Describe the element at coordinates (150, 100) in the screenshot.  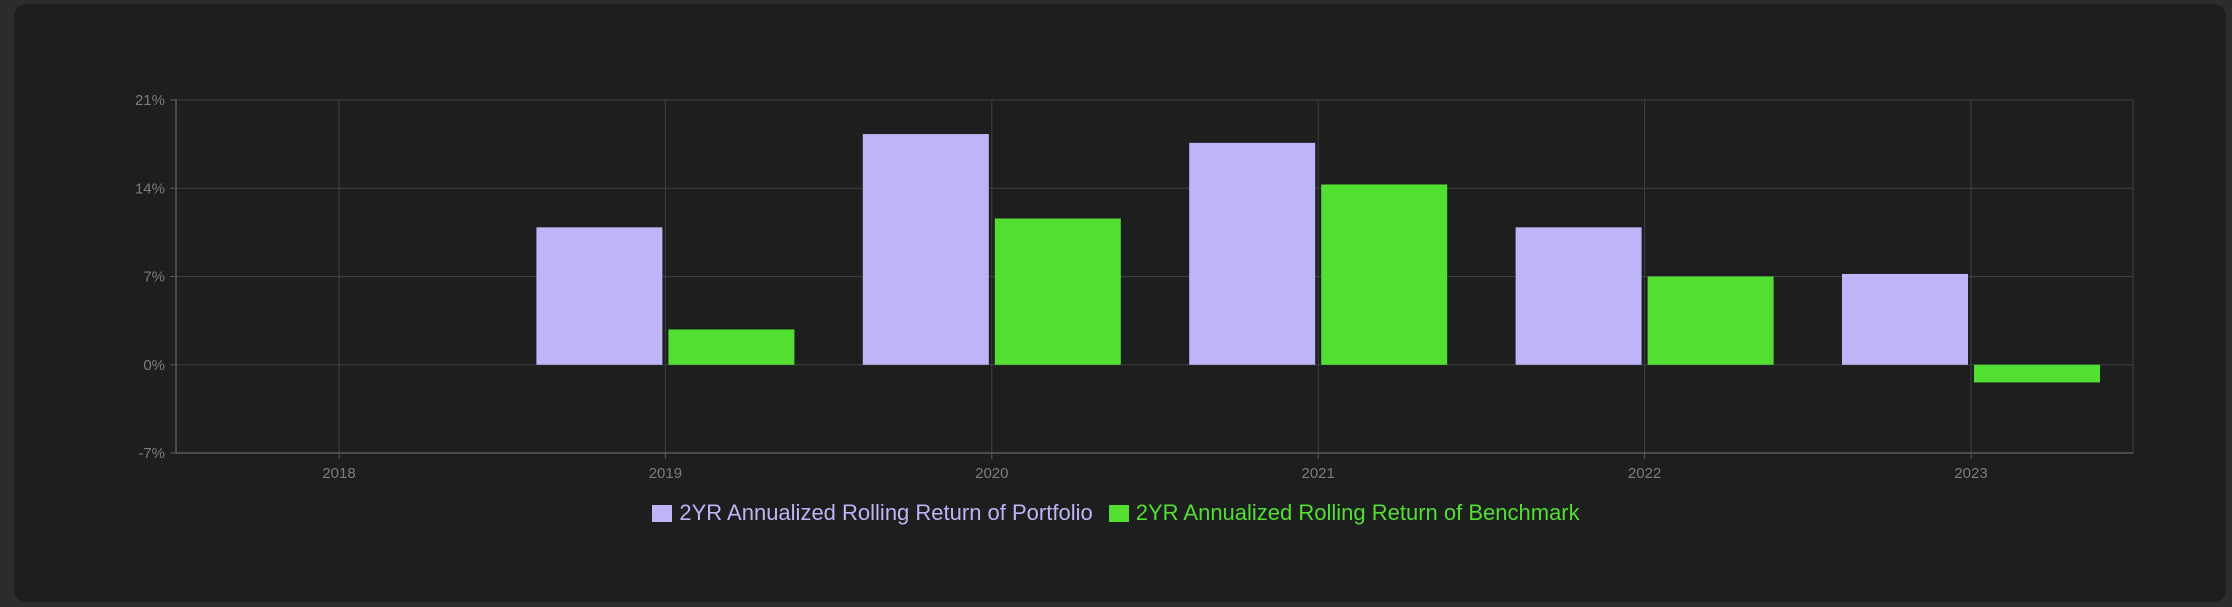
I see `y-tick-label: 21%` at that location.